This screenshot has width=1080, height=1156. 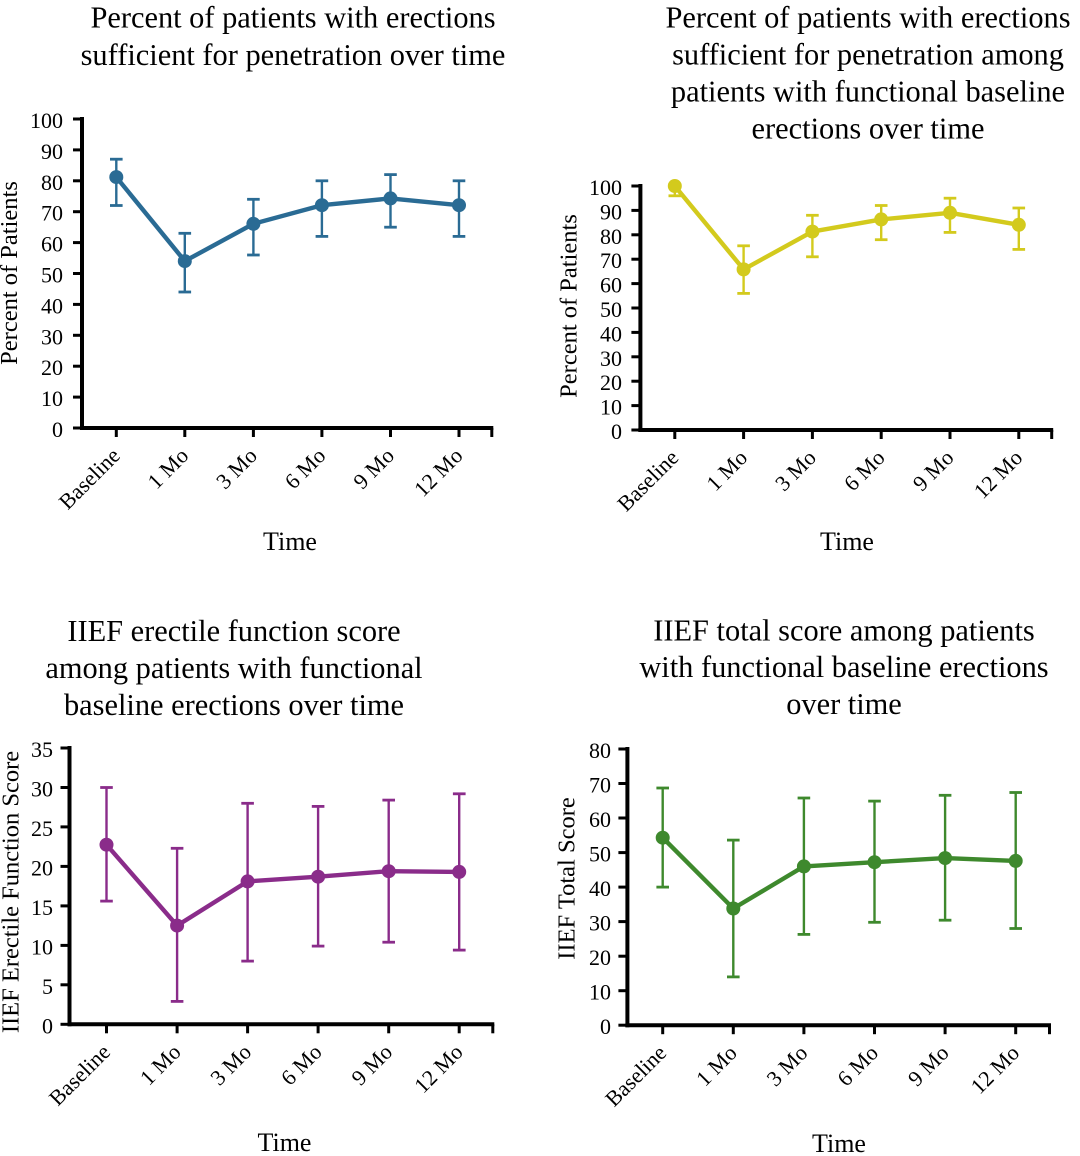 I want to click on svg-text: over time, so click(x=844, y=704).